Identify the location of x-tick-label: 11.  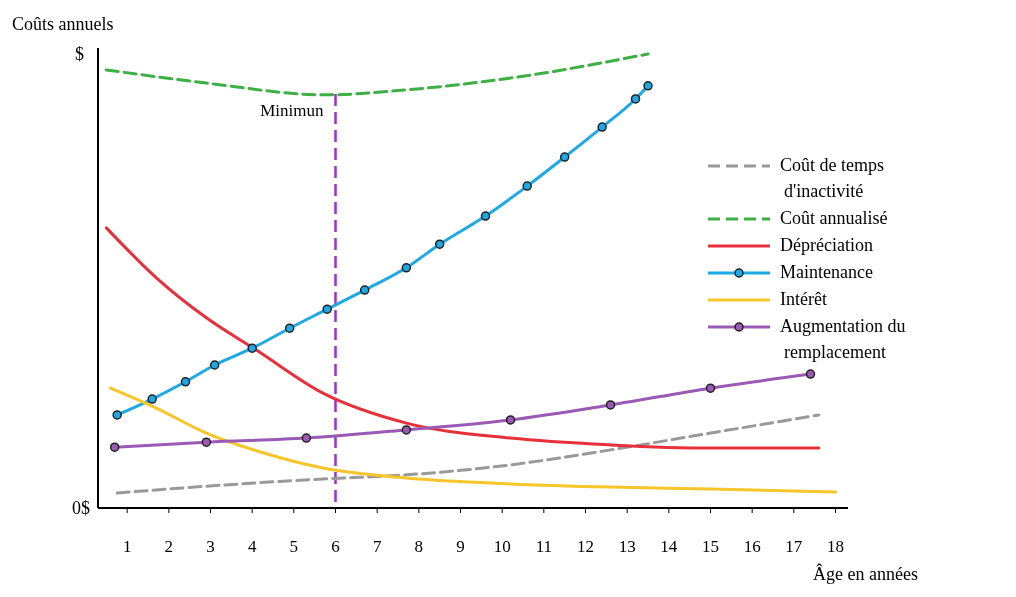
(544, 546).